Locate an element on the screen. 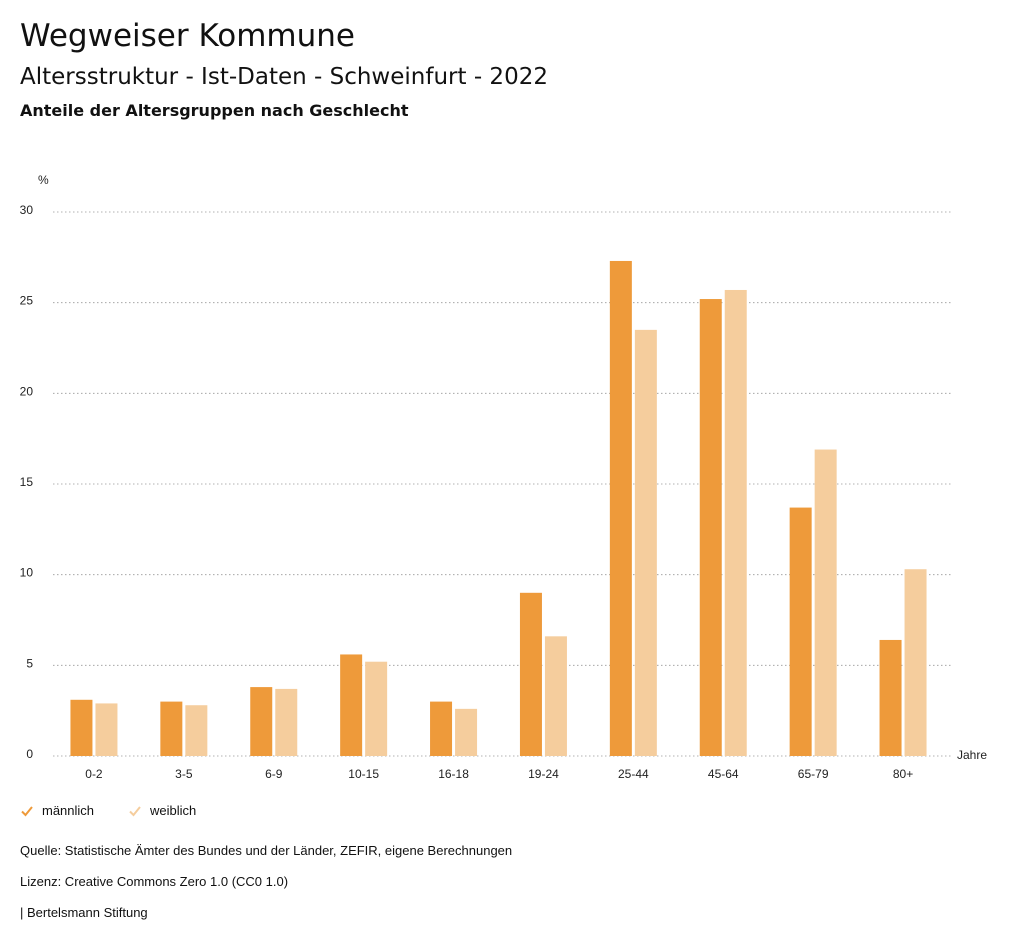 This screenshot has width=1024, height=946. legend-label-weiblich: weiblich is located at coordinates (173, 810).